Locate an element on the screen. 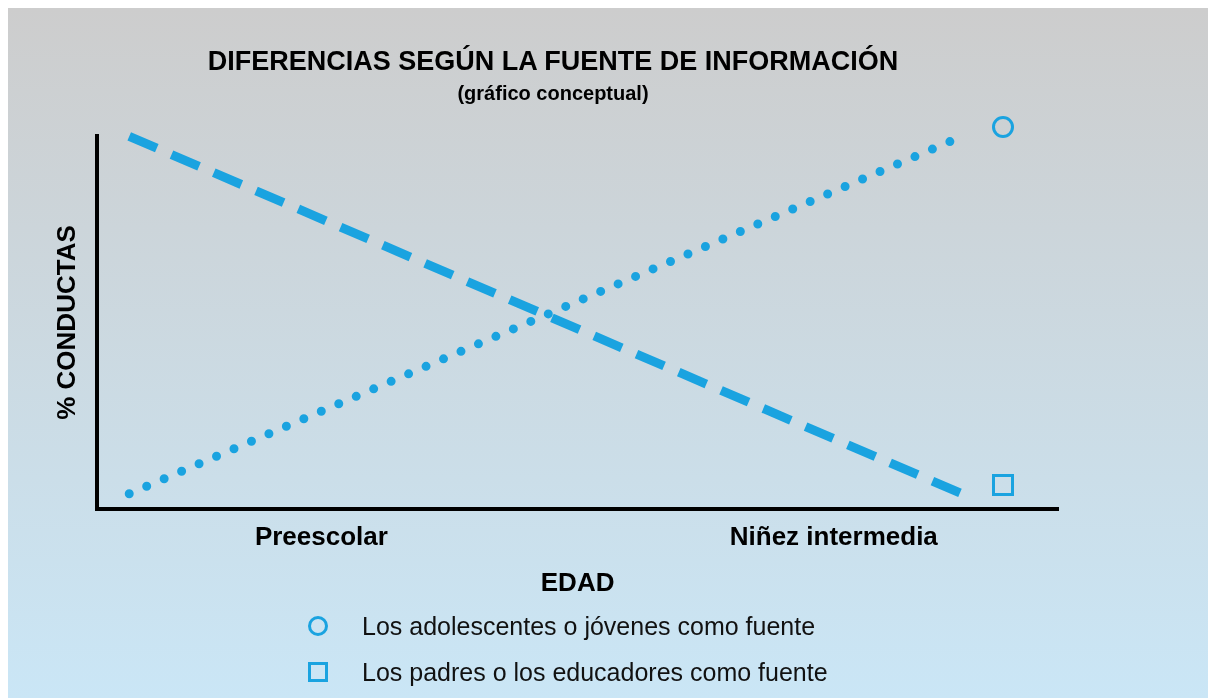 This screenshot has height=699, width=1216. x-tick-label: Preescolar is located at coordinates (321, 536).